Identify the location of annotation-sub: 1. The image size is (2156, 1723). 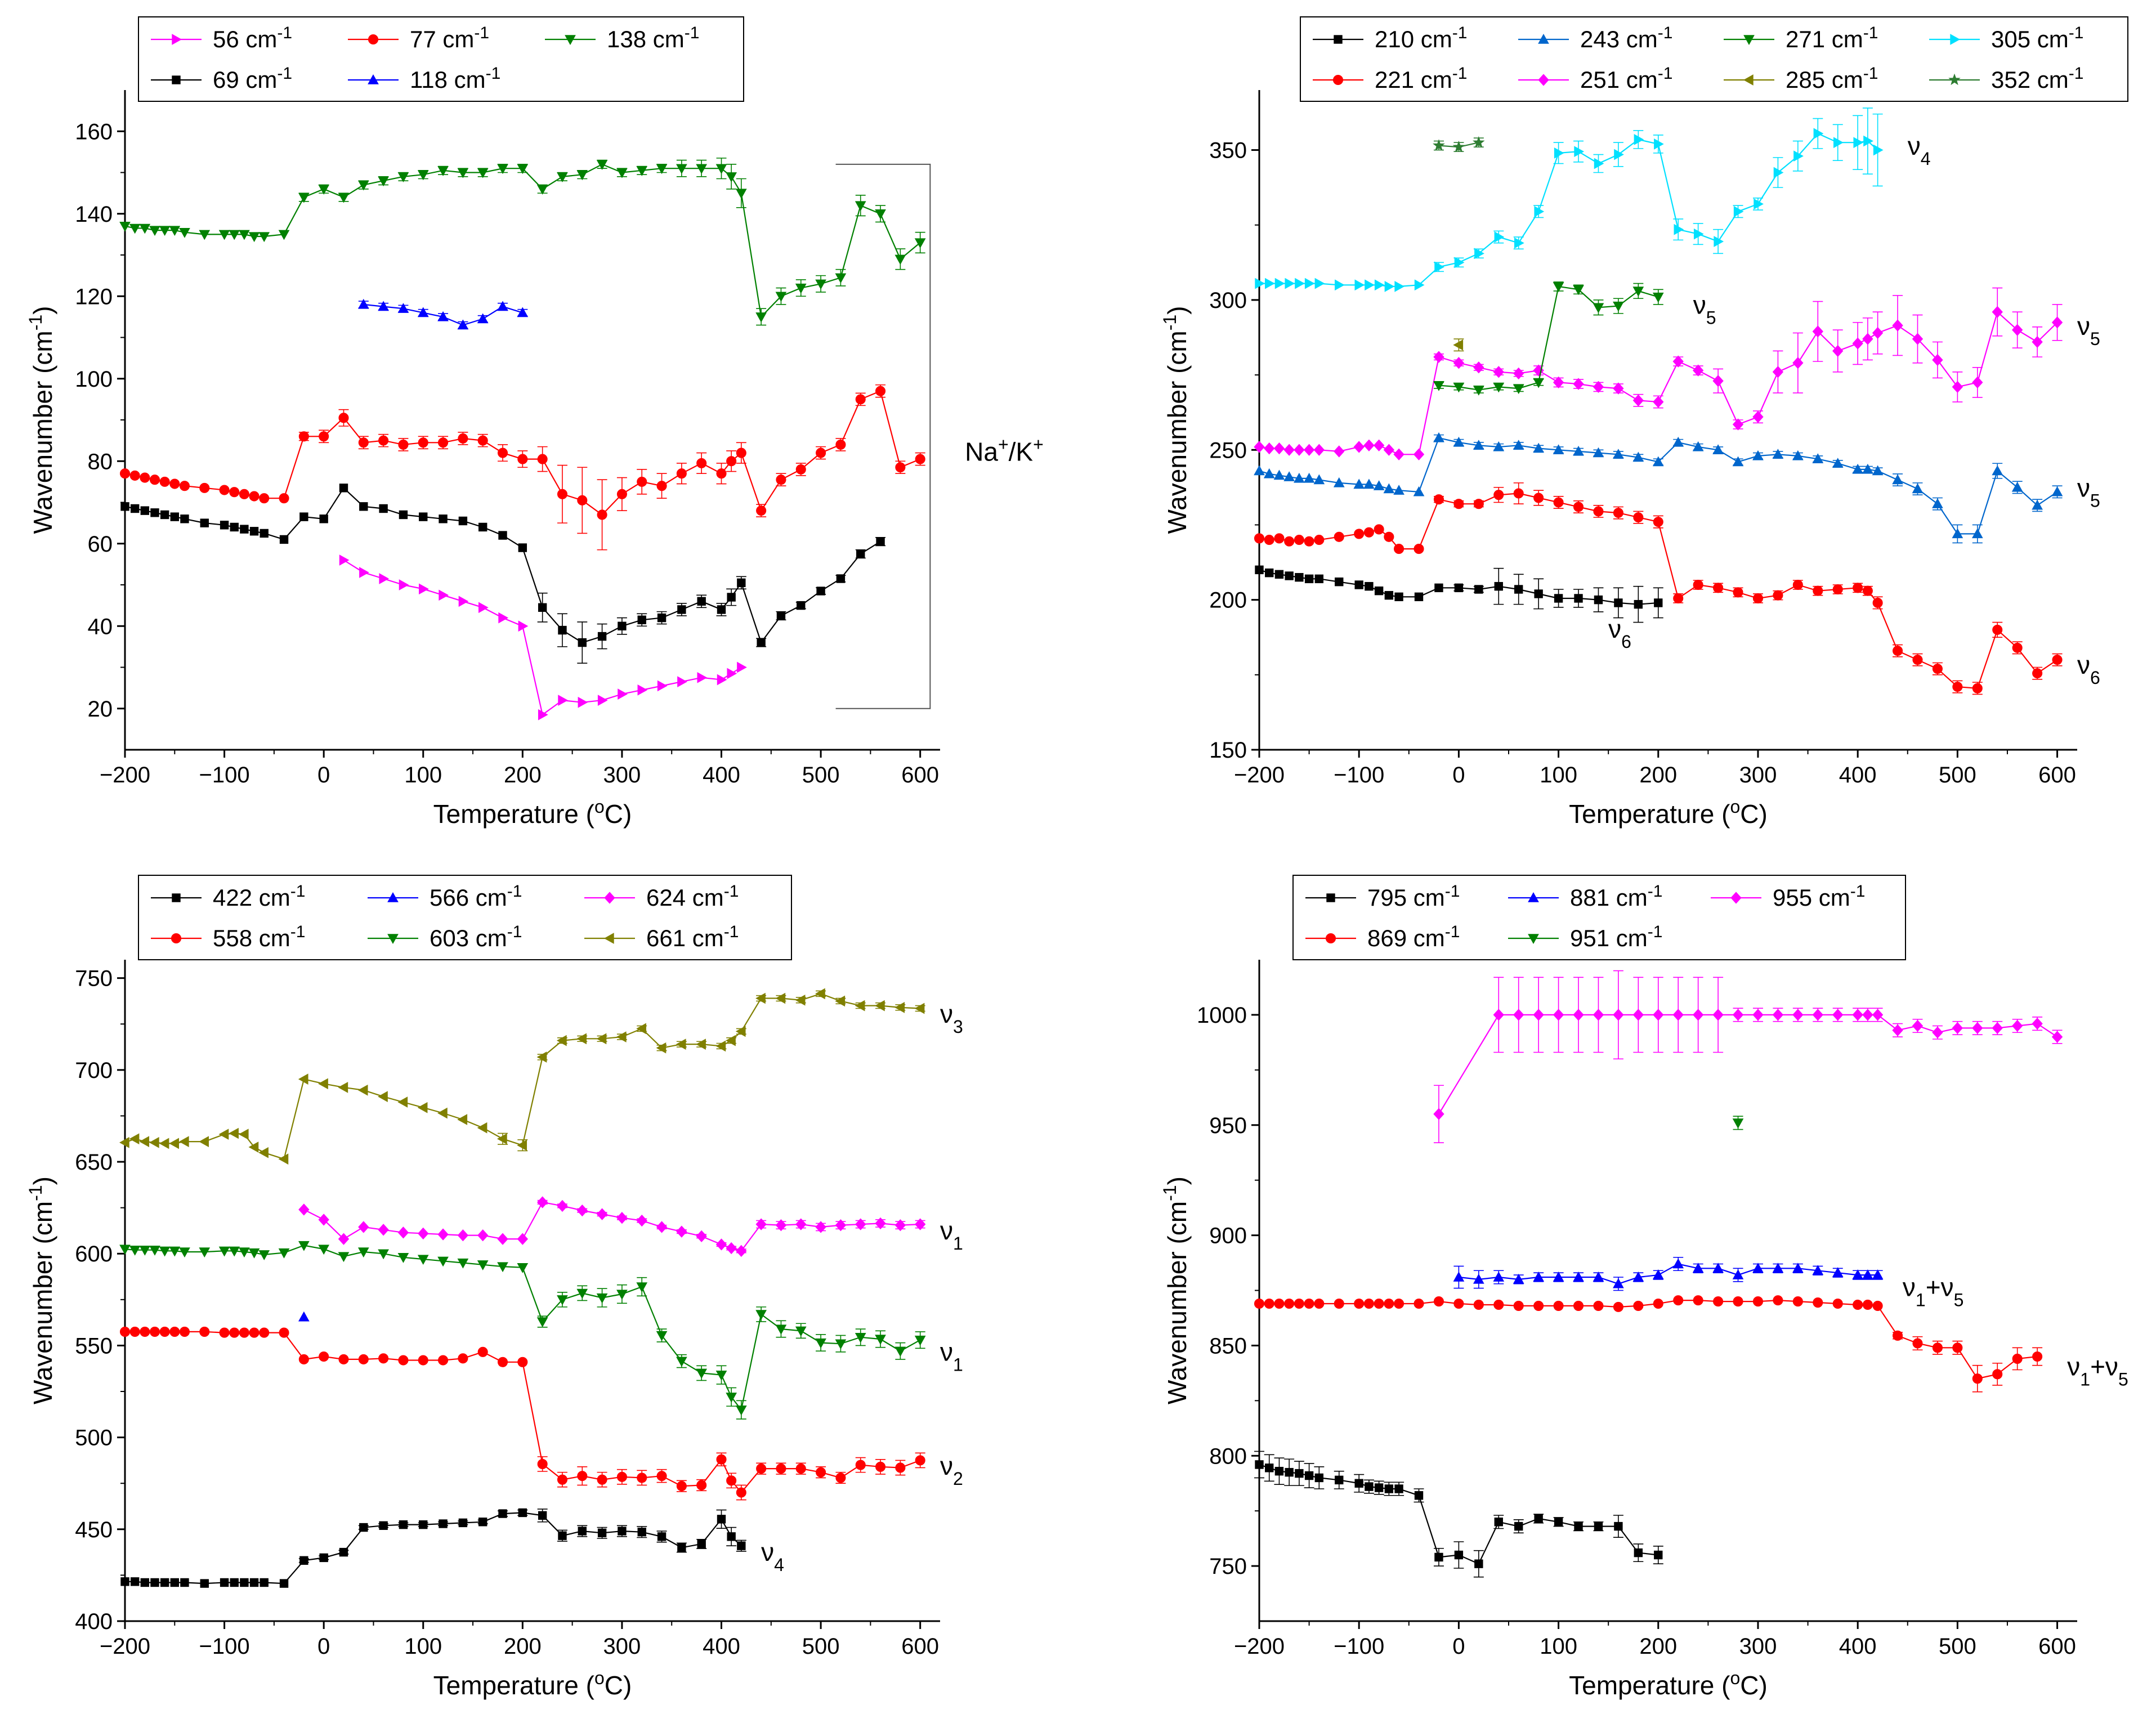
(958, 1243).